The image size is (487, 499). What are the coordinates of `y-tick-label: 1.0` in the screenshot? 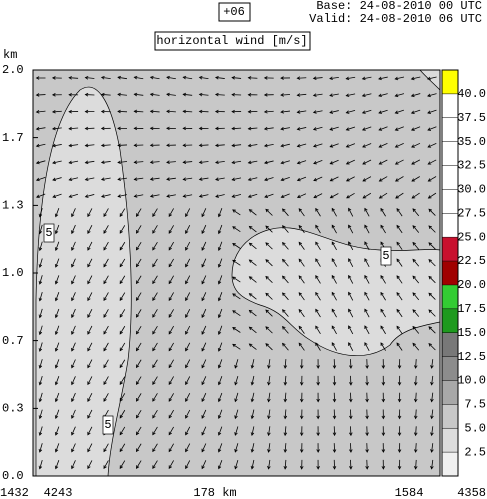 It's located at (13, 273).